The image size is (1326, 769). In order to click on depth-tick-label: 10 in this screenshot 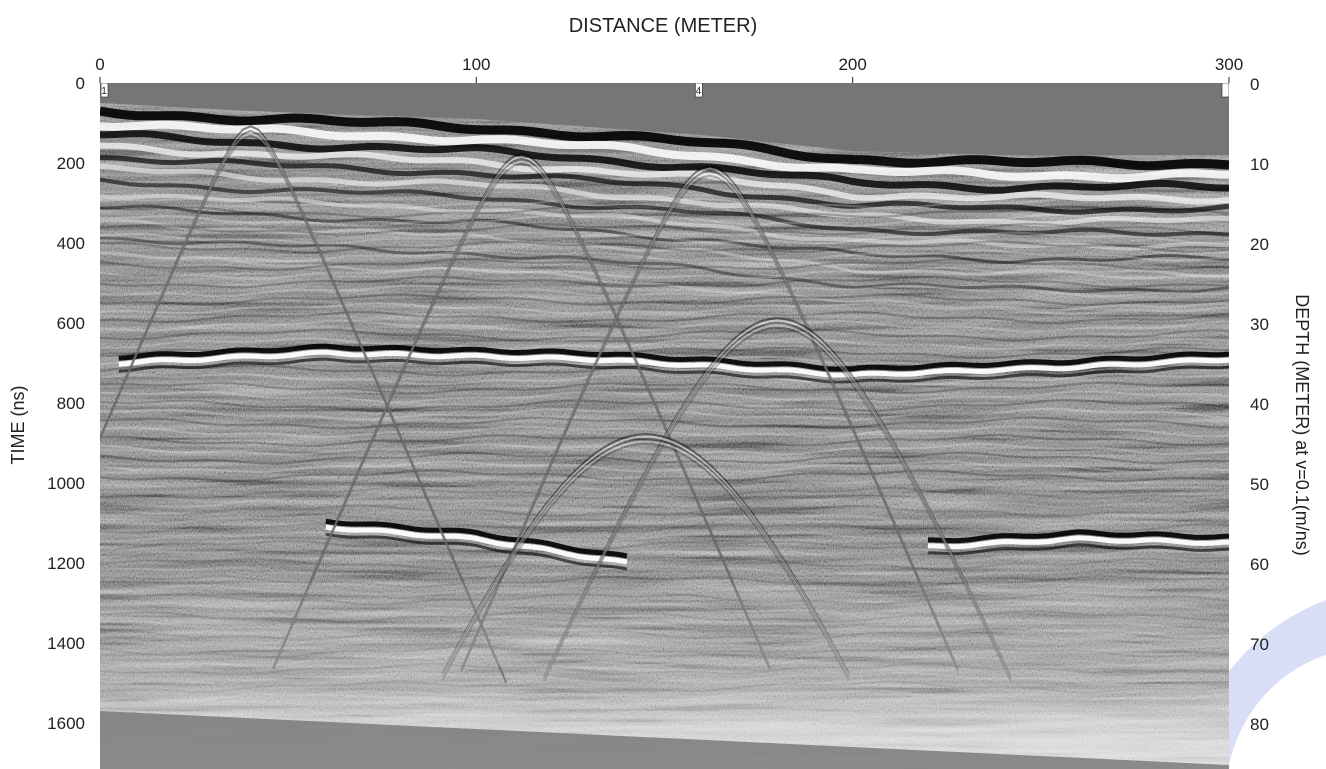, I will do `click(1259, 164)`.